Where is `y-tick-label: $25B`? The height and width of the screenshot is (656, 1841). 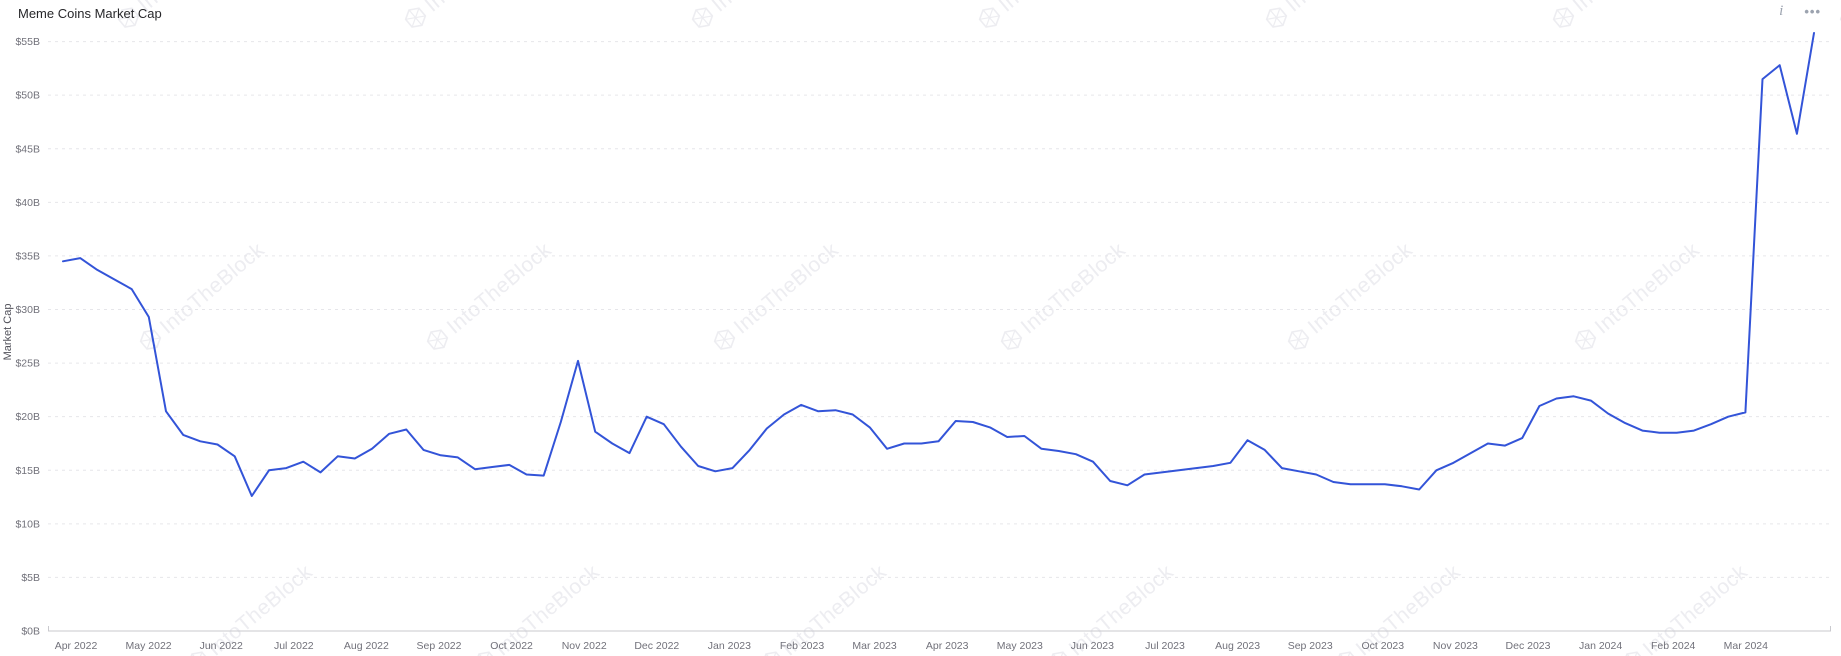
y-tick-label: $25B is located at coordinates (27, 364).